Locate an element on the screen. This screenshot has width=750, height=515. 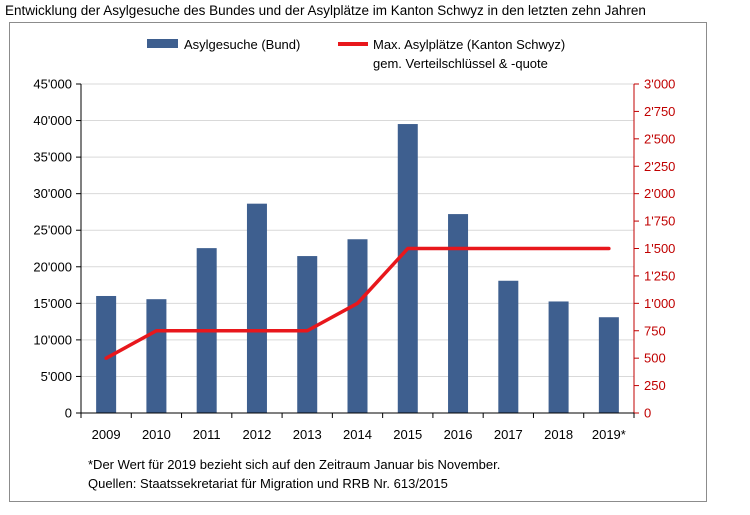
left-axis-tick-label: 30'000 is located at coordinates (52, 193).